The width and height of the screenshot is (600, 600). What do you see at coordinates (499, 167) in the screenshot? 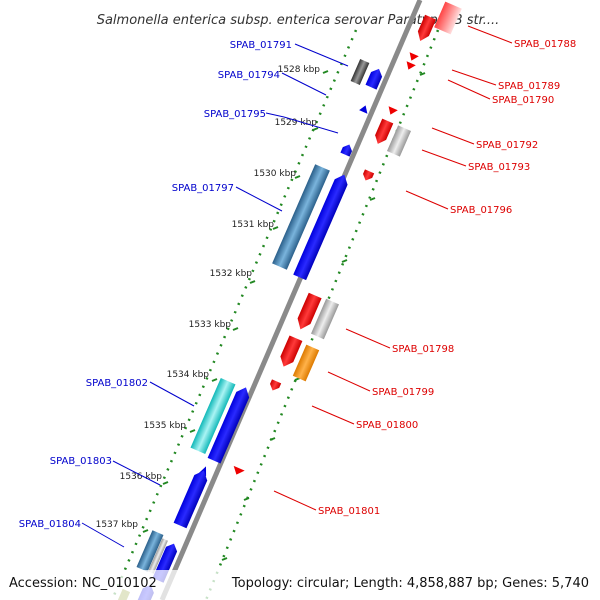
I see `gene-label-spab-01793: SPAB_01793` at bounding box center [499, 167].